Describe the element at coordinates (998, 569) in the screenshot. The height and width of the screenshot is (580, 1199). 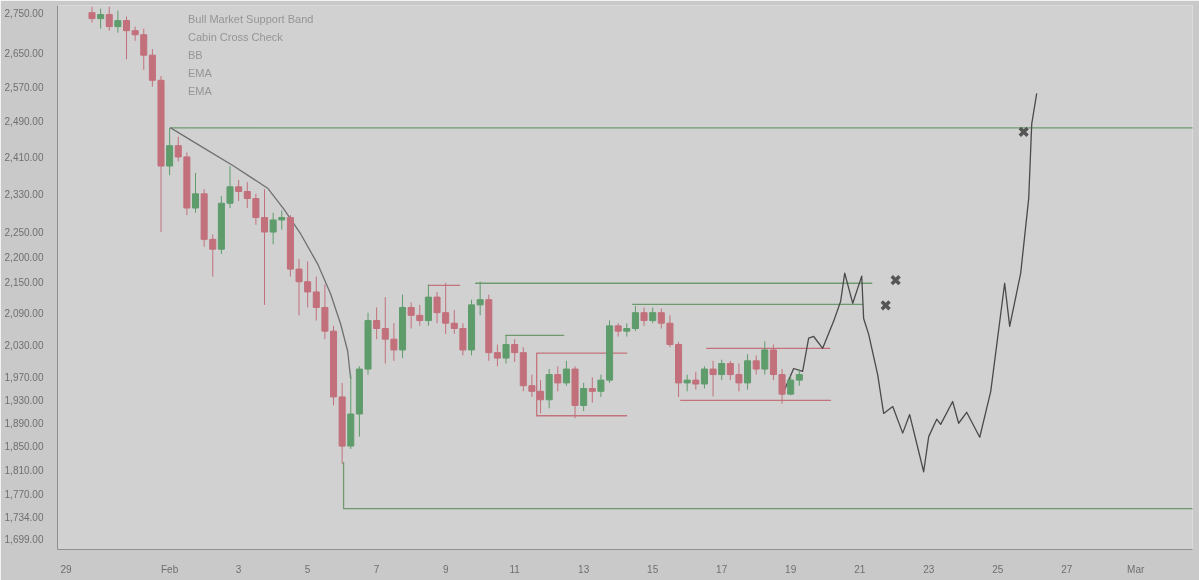
I see `x-tick-label: 25` at that location.